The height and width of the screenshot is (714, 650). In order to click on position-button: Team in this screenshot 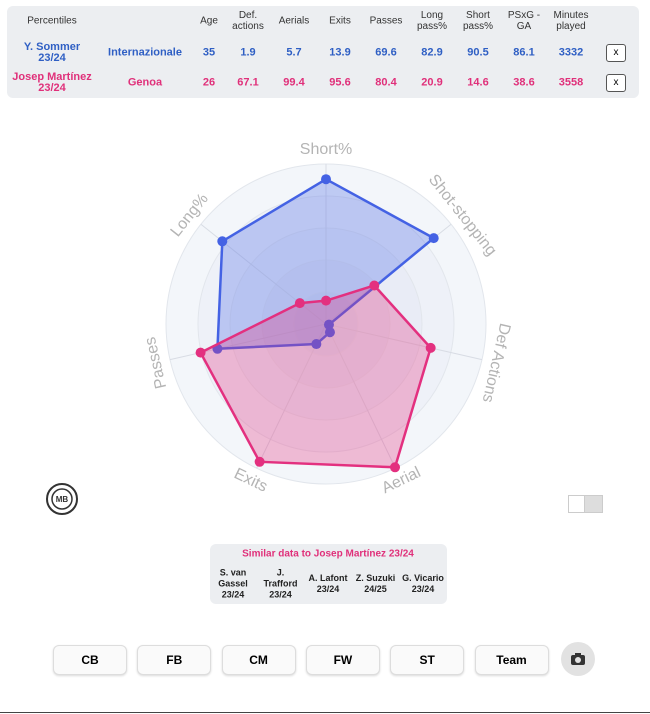, I will do `click(511, 660)`.